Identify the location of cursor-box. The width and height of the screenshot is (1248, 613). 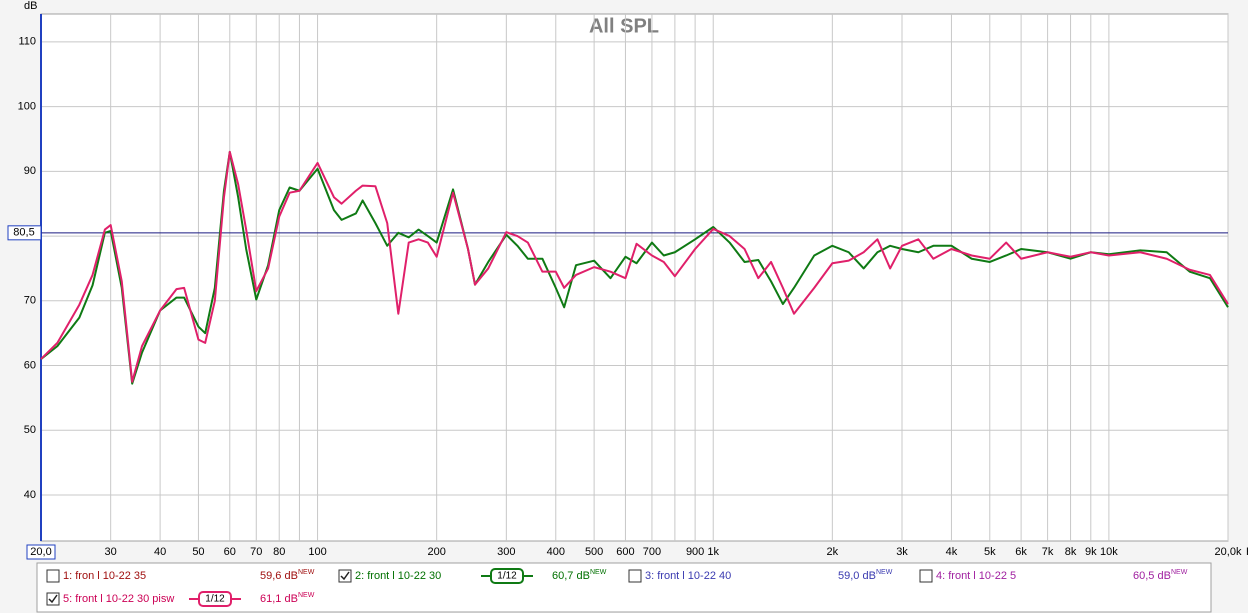
(24, 233).